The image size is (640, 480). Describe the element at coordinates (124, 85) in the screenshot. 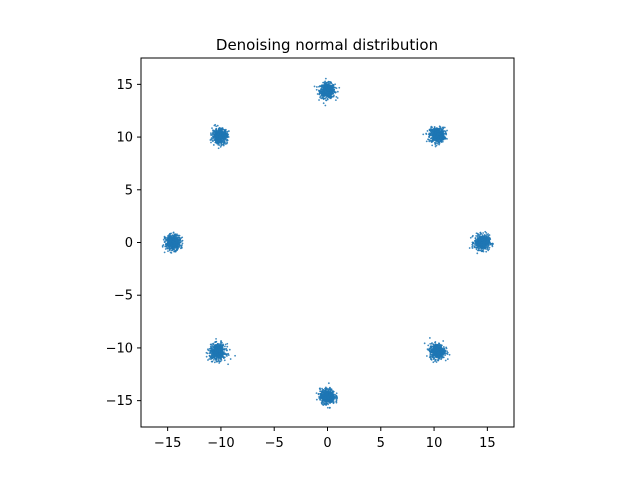

I see `y-tick-label: 15` at that location.